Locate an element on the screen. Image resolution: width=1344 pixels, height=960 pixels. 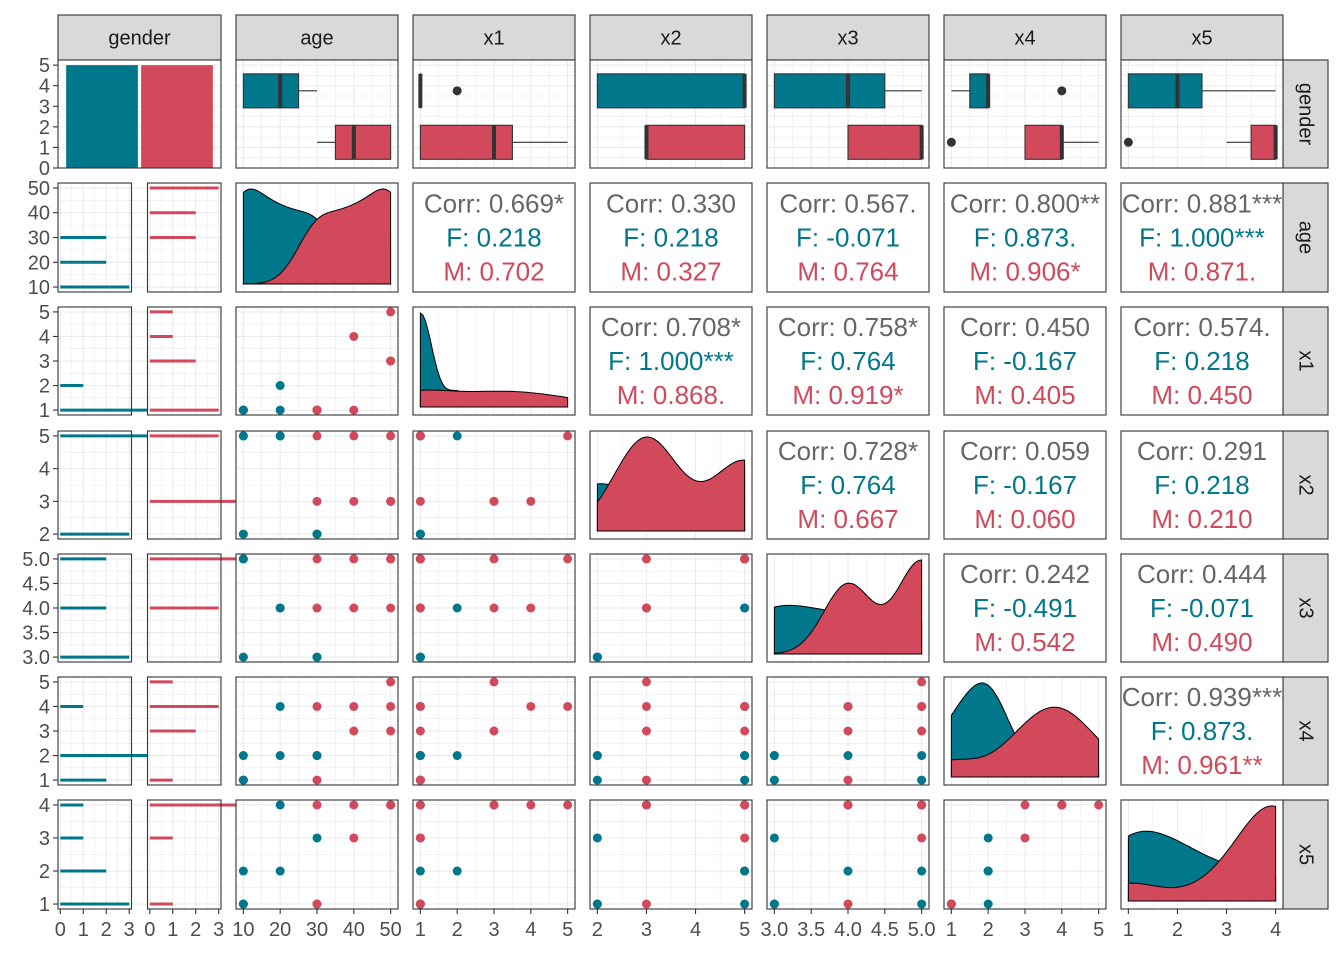
x-tick-label: 40 is located at coordinates (354, 930).